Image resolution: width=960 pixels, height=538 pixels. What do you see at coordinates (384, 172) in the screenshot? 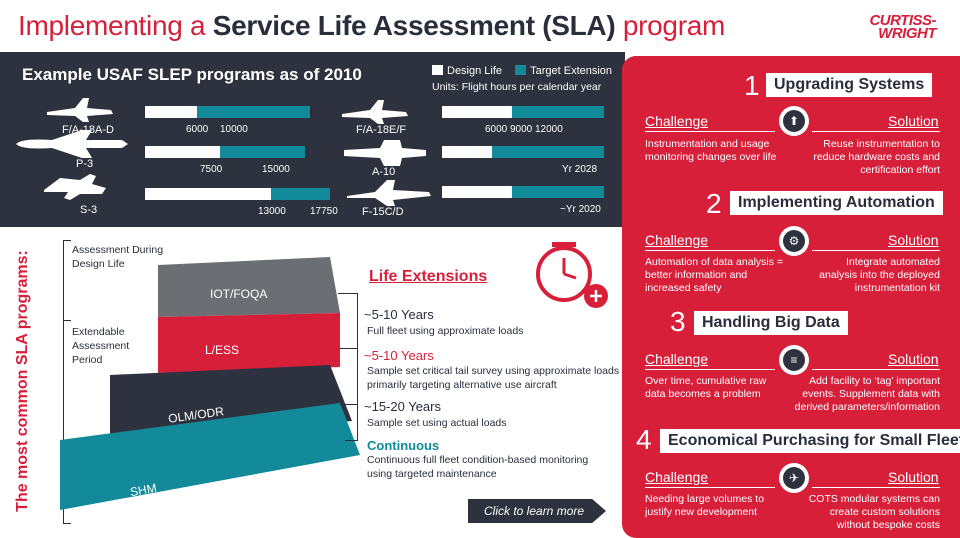
I see `program-label: A-10` at bounding box center [384, 172].